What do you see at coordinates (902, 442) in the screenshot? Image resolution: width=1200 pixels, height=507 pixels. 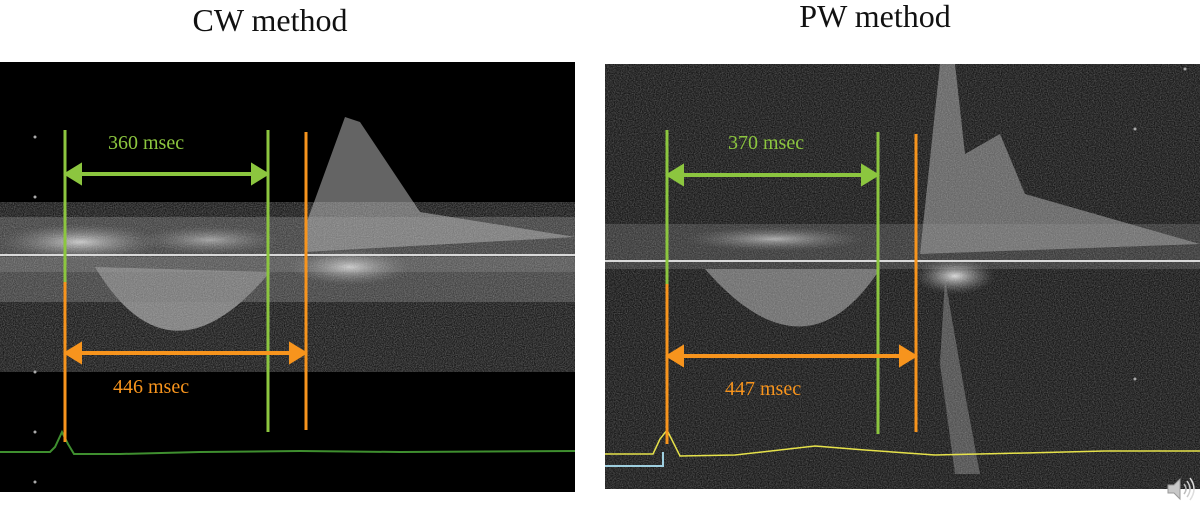 I see `pw-ecg-trace` at bounding box center [902, 442].